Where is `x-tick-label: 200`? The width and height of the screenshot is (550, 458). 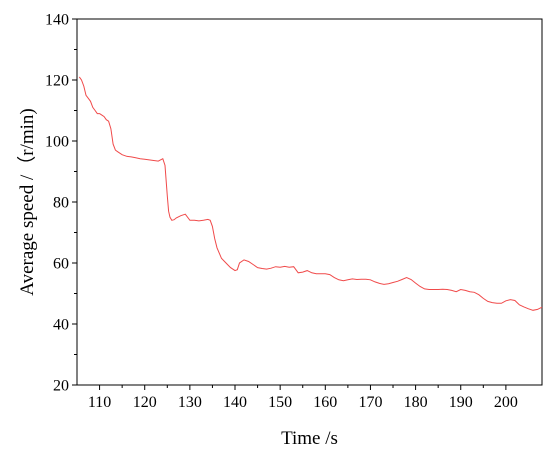
x-tick-label: 200 is located at coordinates (506, 402).